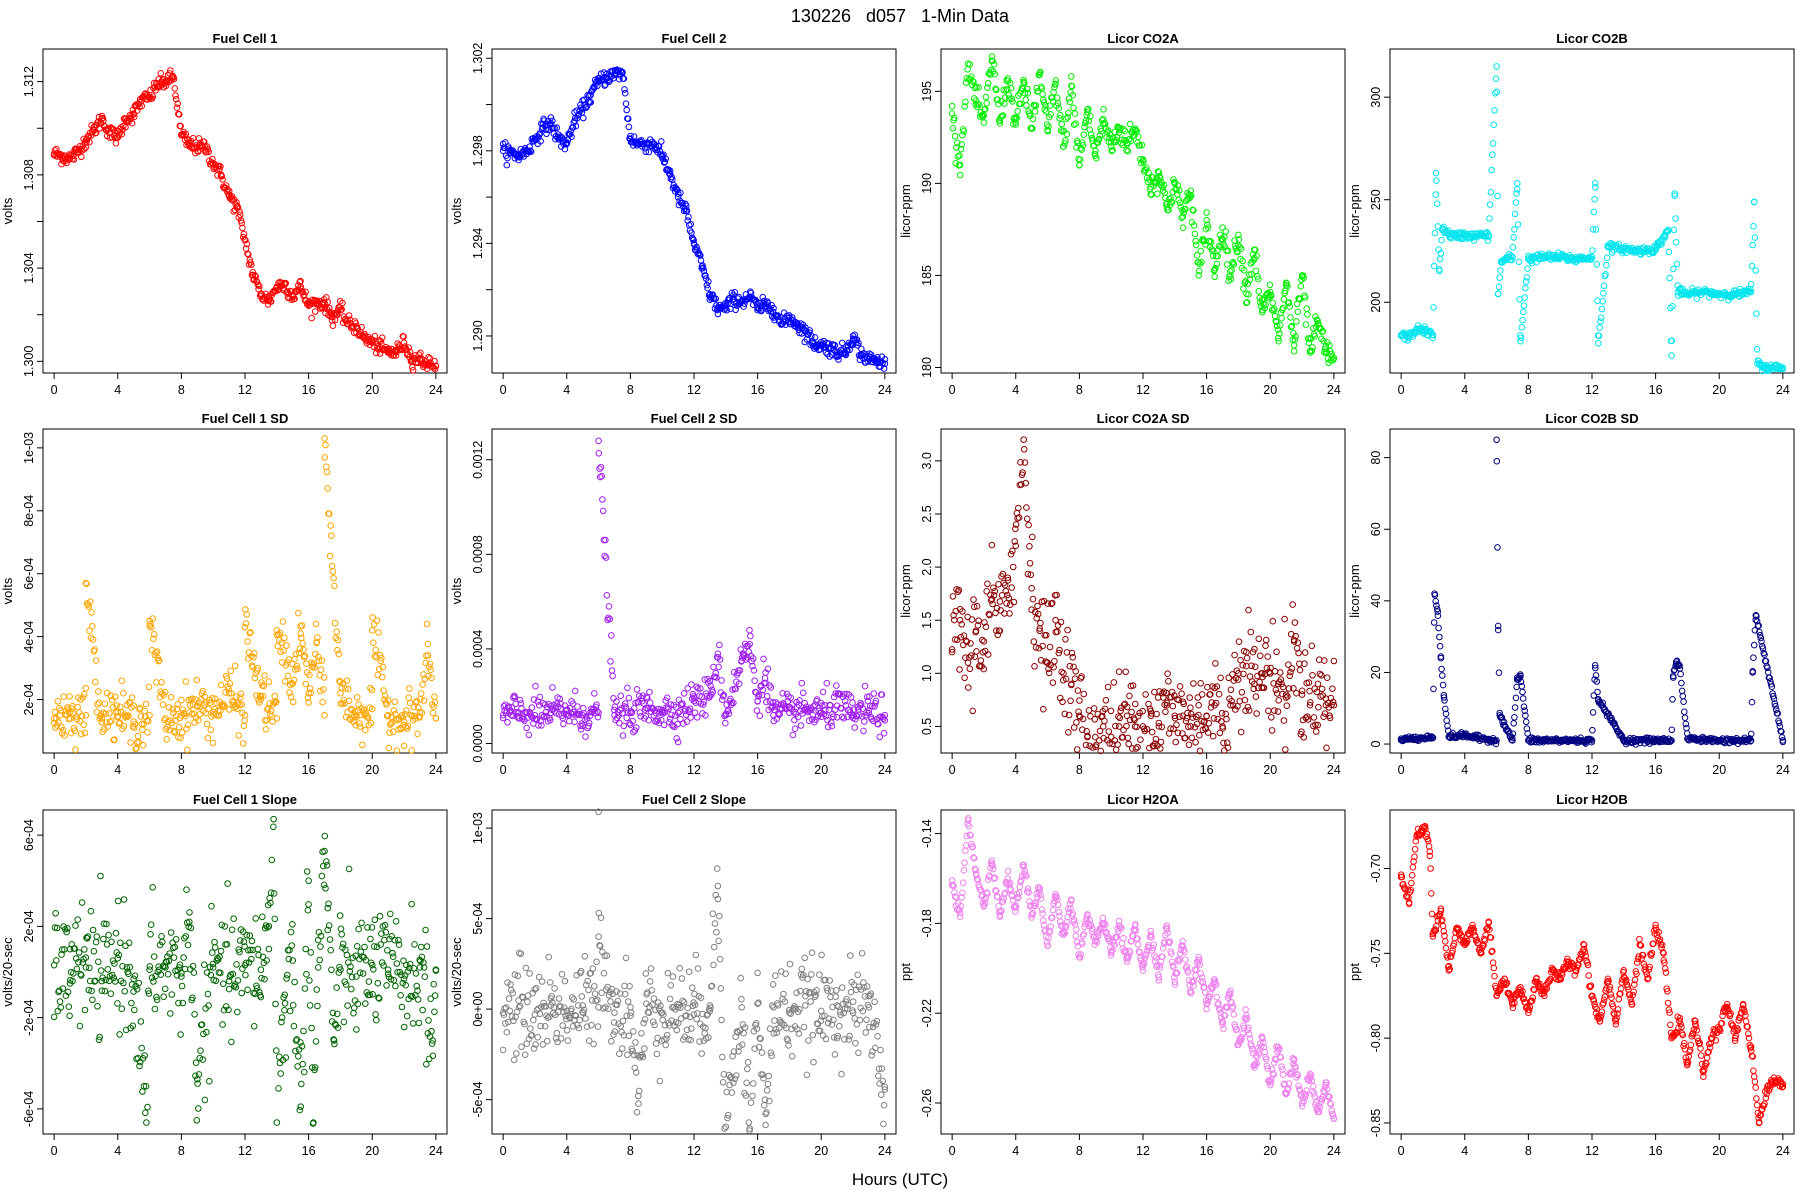 The width and height of the screenshot is (1800, 1200). Describe the element at coordinates (1143, 418) in the screenshot. I see `plot-title: Licor CO2A SD` at that location.